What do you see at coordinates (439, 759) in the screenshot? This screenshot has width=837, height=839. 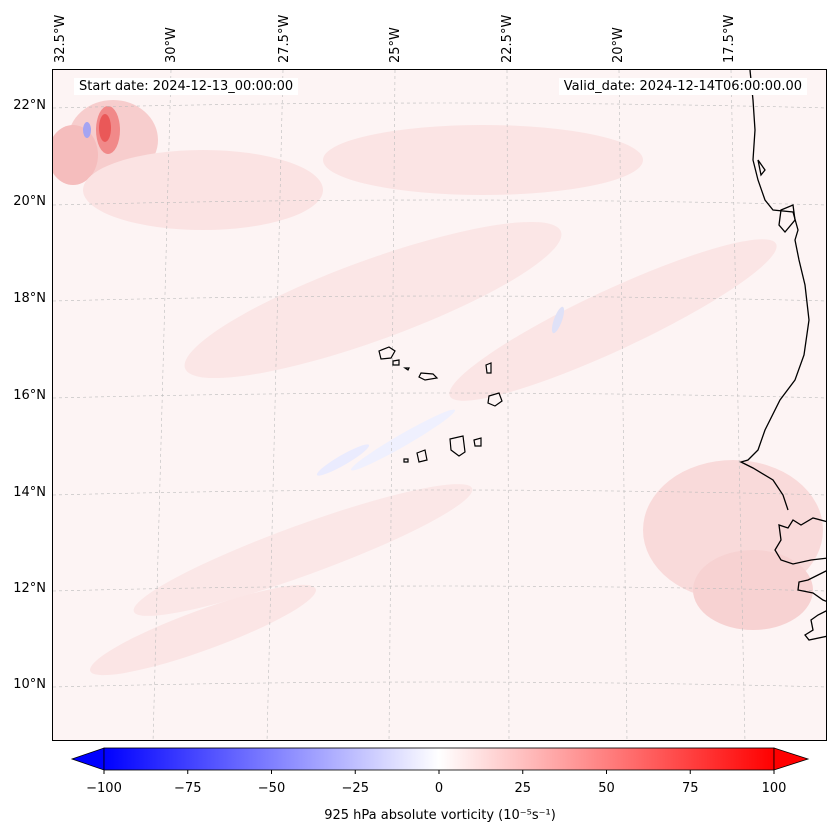 I see `colorbar-body` at bounding box center [439, 759].